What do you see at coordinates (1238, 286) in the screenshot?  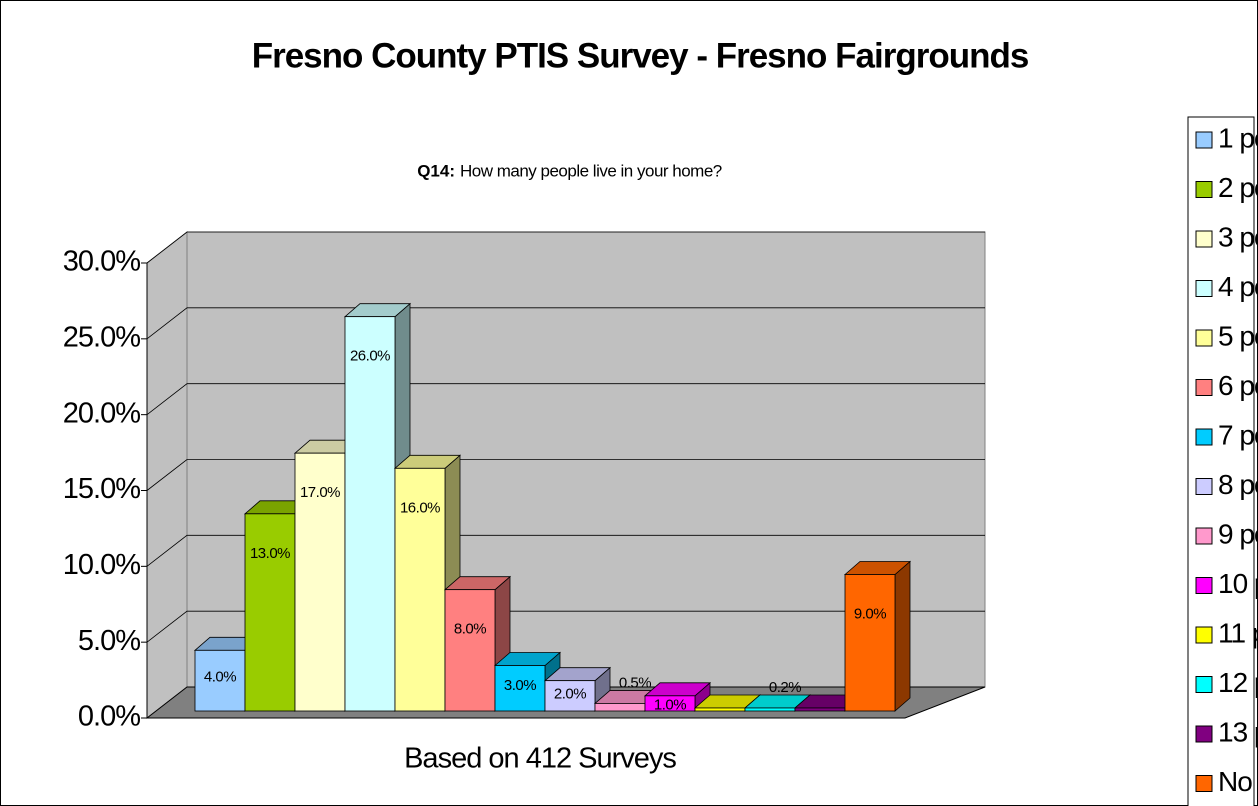 I see `legend-label: 4 people` at bounding box center [1238, 286].